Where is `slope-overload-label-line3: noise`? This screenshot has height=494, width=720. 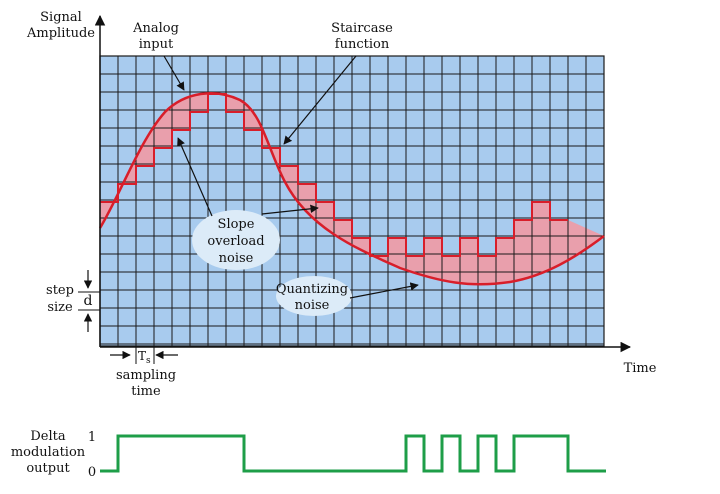
slope-overload-label-line3: noise is located at coordinates (236, 258).